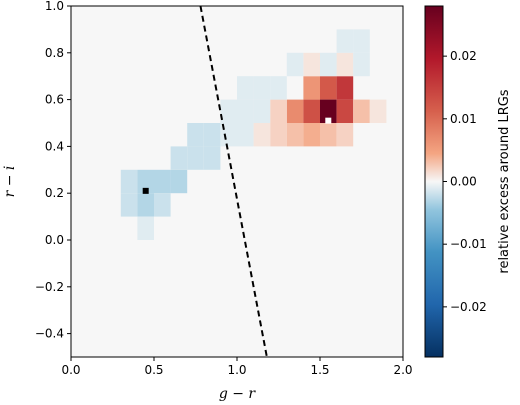 Image resolution: width=520 pixels, height=405 pixels. What do you see at coordinates (237, 155) in the screenshot?
I see `marker-layer` at bounding box center [237, 155].